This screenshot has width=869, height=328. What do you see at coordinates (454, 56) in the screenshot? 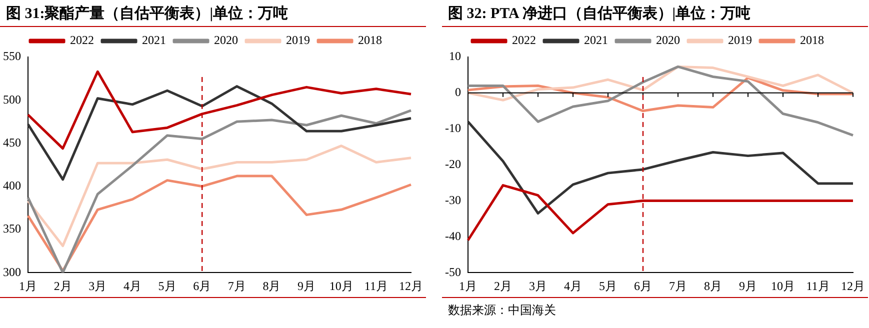
I see `y-tick-label: 10` at bounding box center [454, 56].